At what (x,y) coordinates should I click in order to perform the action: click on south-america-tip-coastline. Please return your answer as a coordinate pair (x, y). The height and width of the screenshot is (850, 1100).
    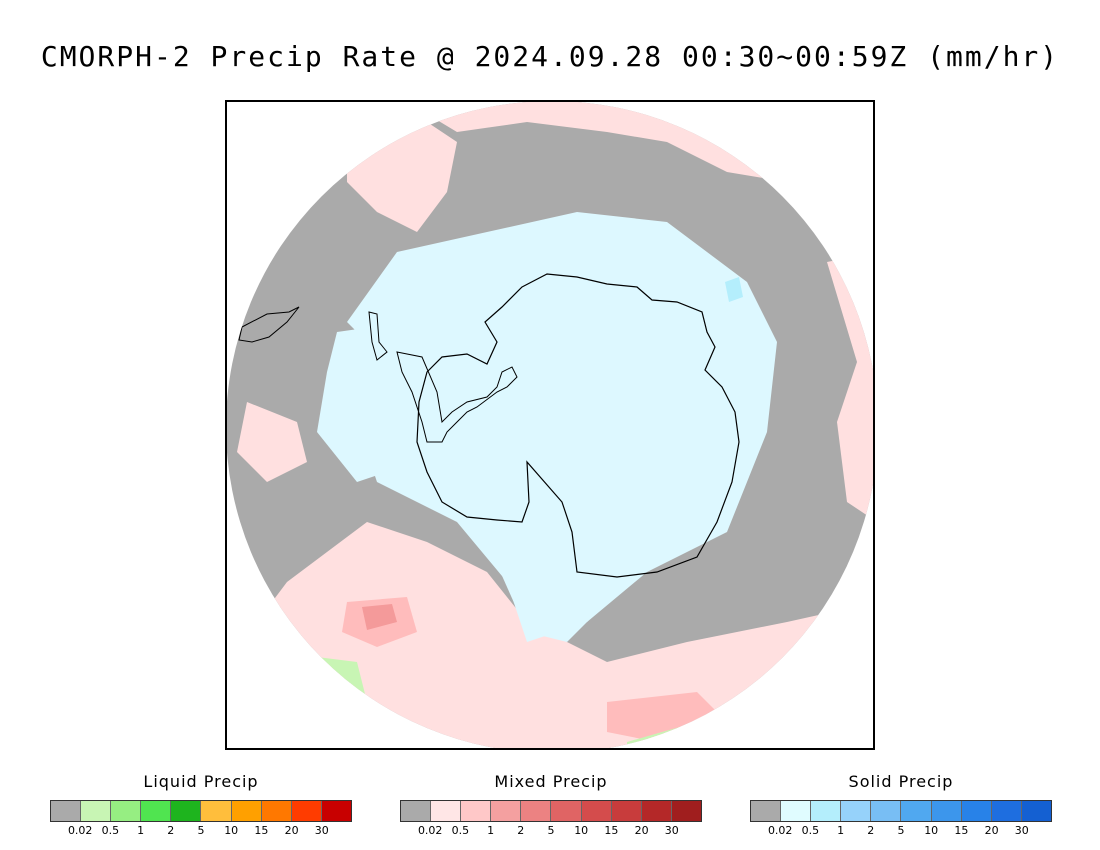
    Looking at the image, I should click on (269, 324).